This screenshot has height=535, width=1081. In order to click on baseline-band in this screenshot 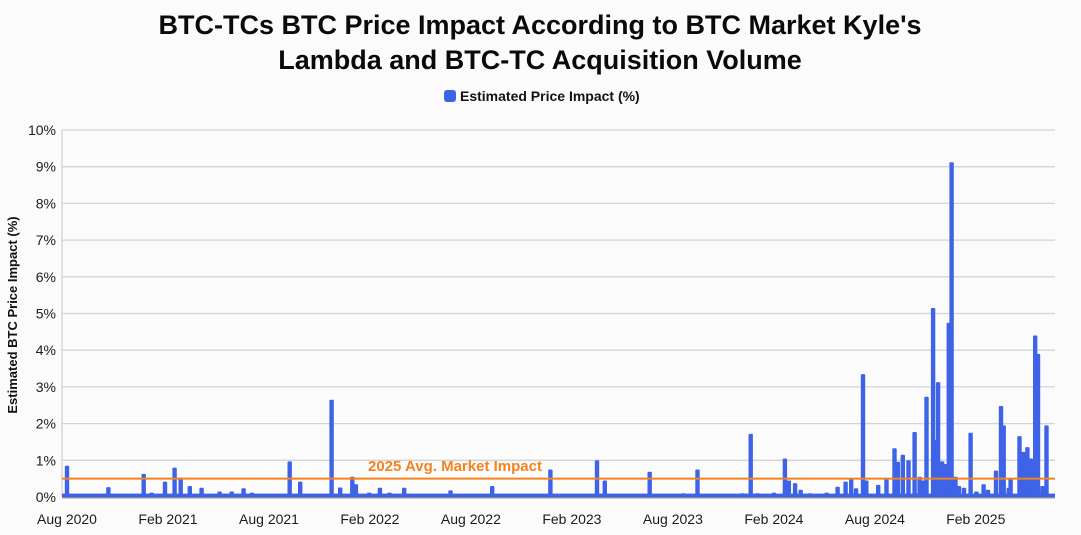, I will do `click(558, 495)`.